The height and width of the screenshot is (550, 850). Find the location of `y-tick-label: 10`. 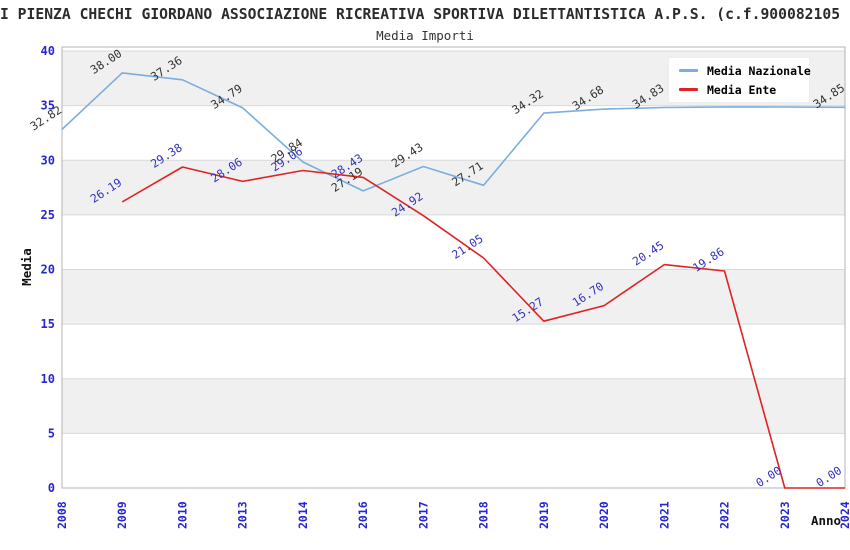

y-tick-label: 10 is located at coordinates (48, 379).